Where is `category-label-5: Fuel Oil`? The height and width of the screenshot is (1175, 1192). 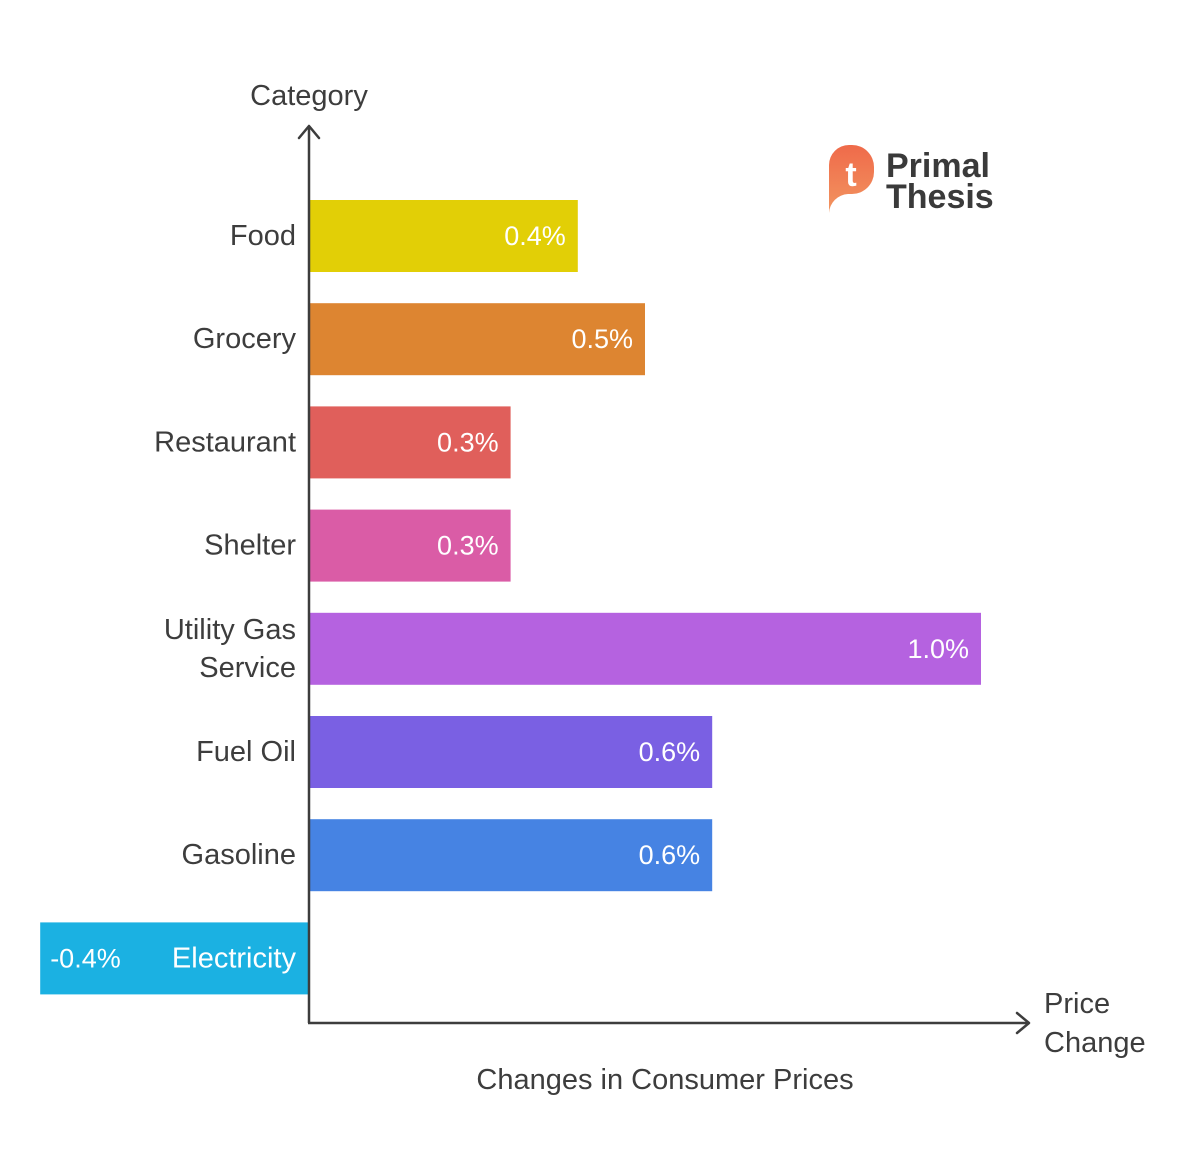 category-label-5: Fuel Oil is located at coordinates (246, 752).